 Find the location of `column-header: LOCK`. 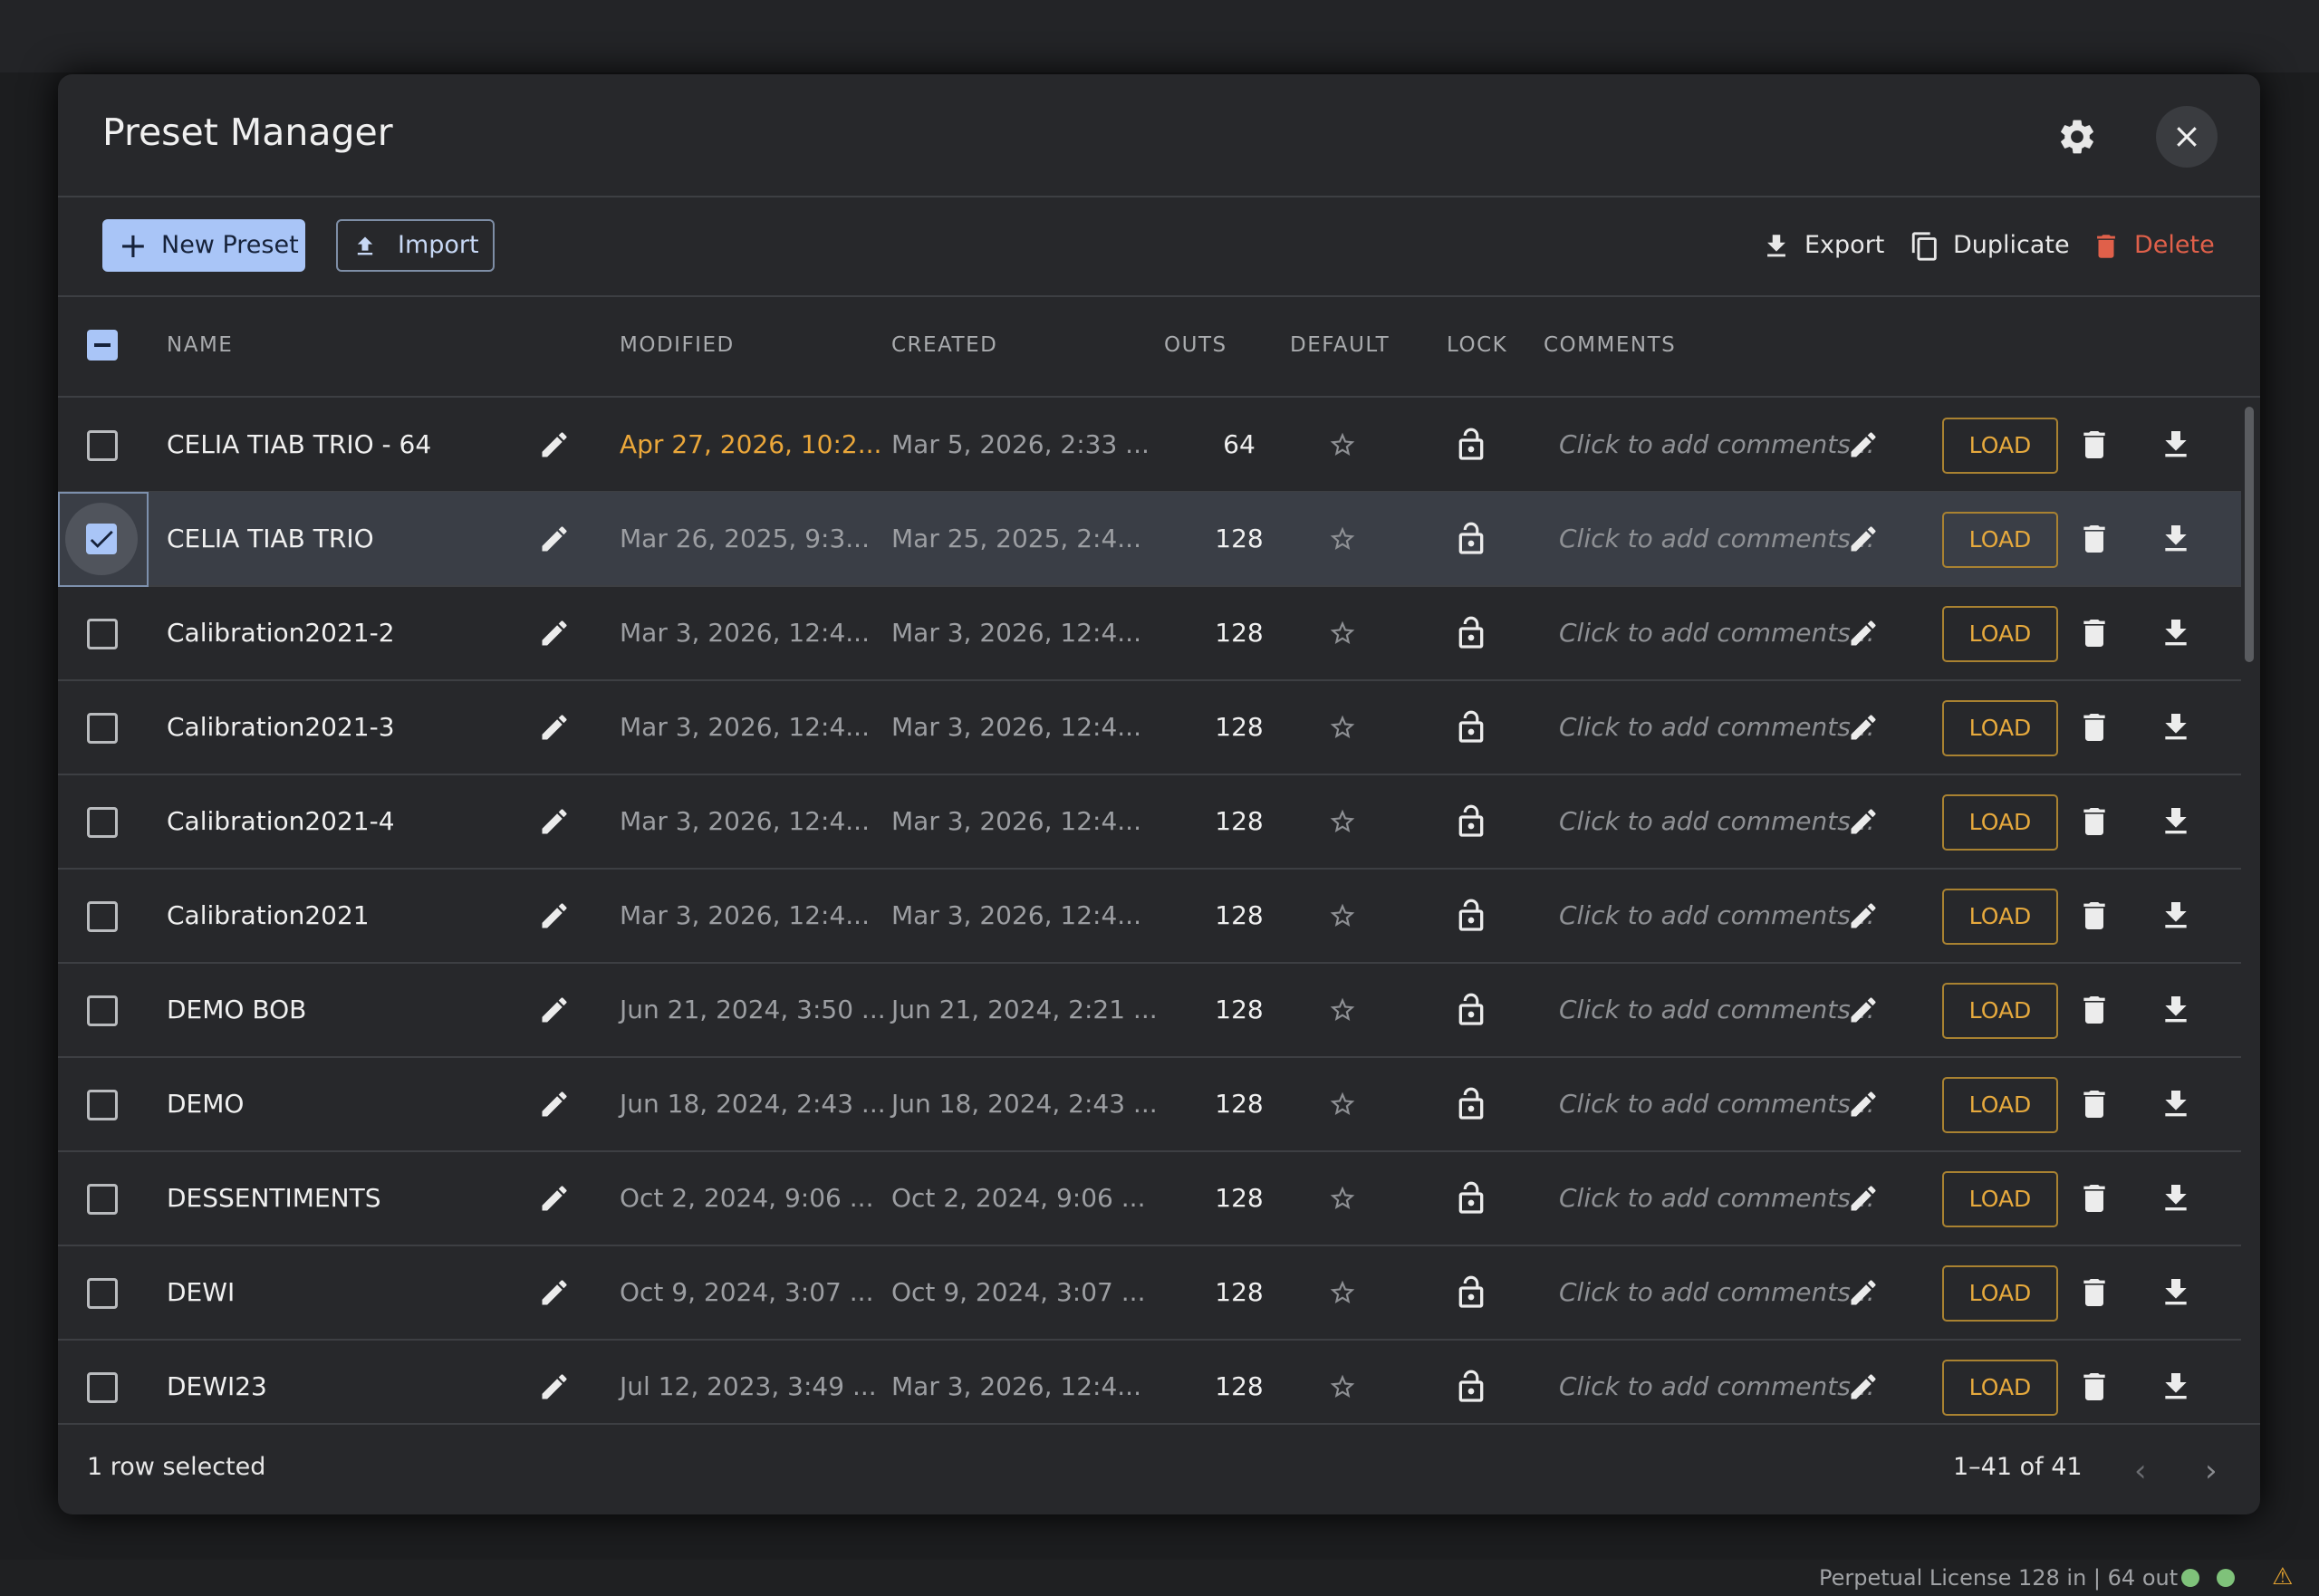

column-header: LOCK is located at coordinates (1477, 345).